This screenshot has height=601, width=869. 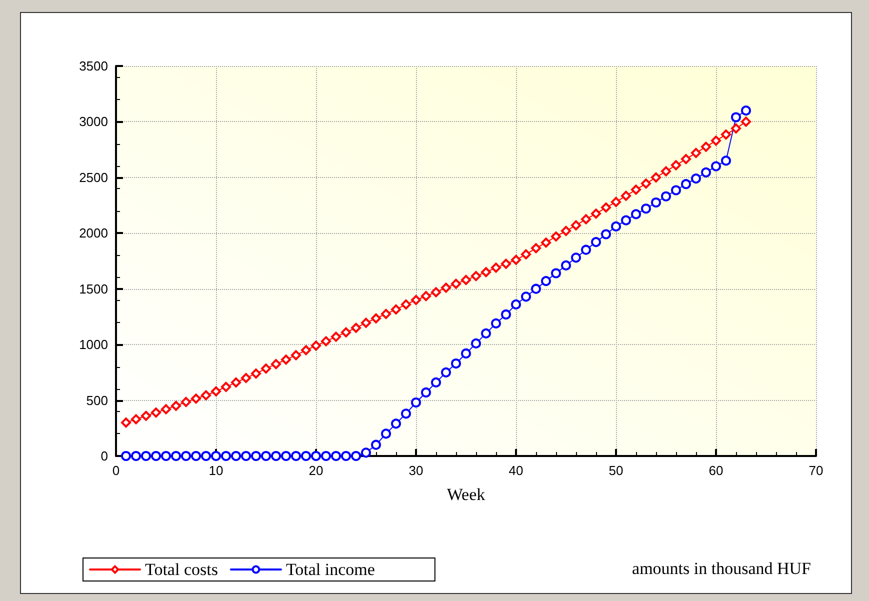 What do you see at coordinates (93, 233) in the screenshot?
I see `y-tick-label: 2000` at bounding box center [93, 233].